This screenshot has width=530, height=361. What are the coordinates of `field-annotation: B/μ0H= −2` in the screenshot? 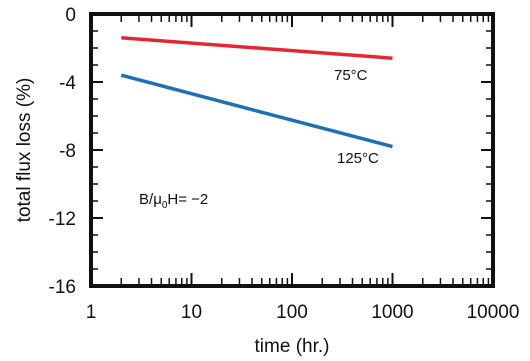 It's located at (173, 201).